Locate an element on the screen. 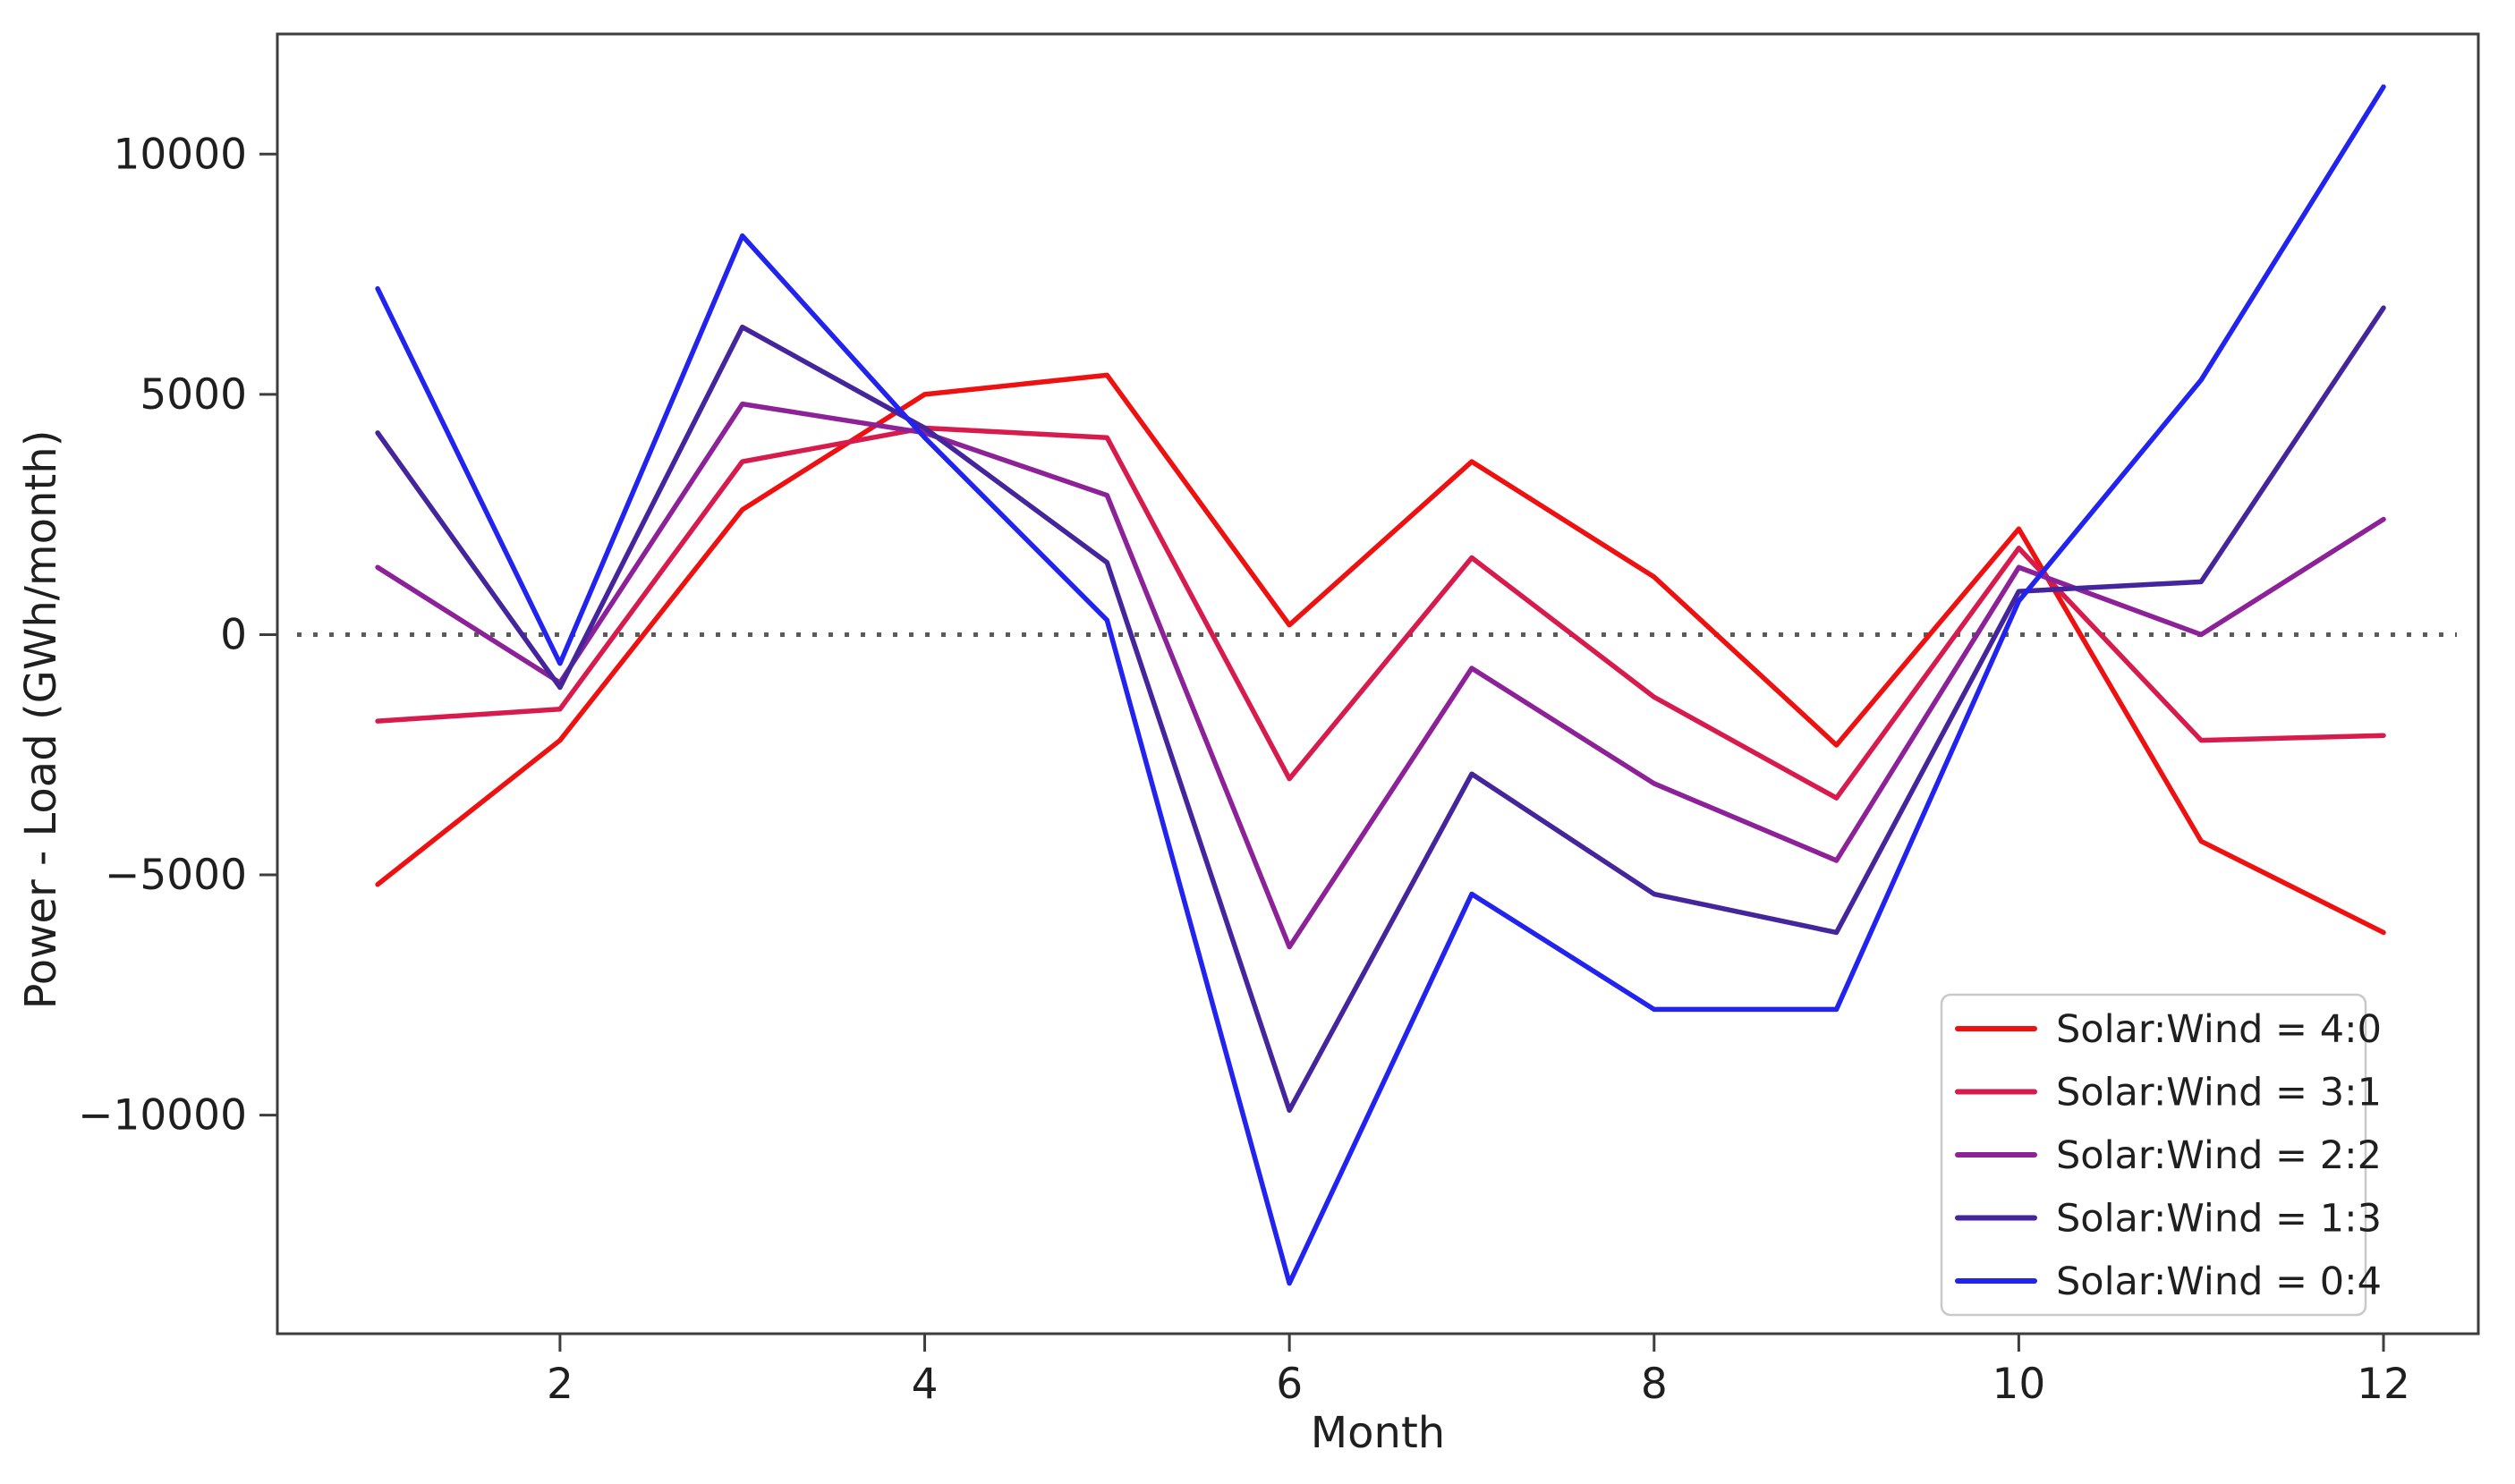  x-tick-label: 10 is located at coordinates (2018, 1384).